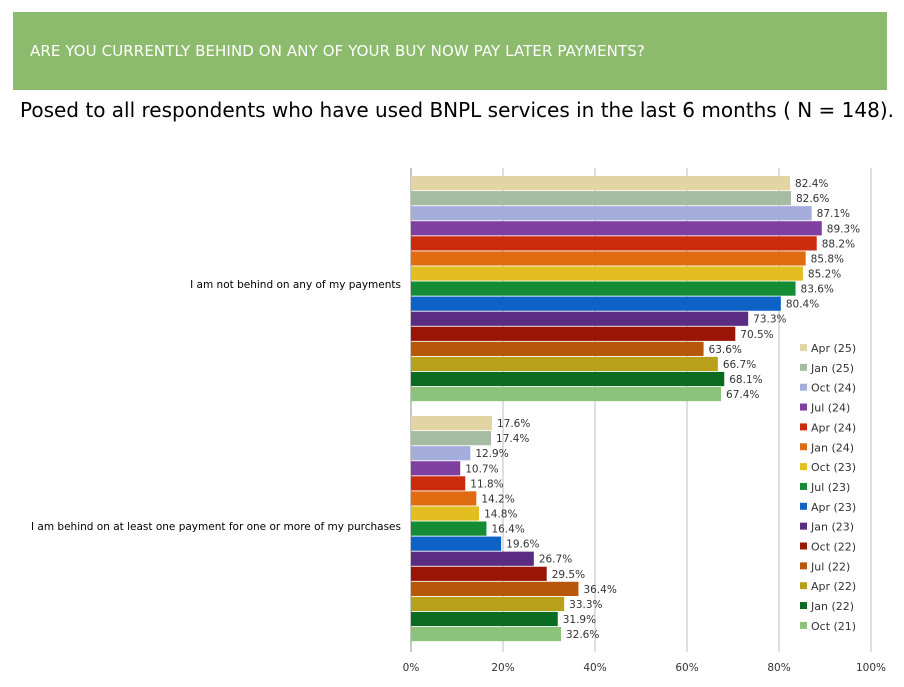 Image resolution: width=904 pixels, height=687 pixels. Describe the element at coordinates (769, 320) in the screenshot. I see `data-label: 73.3%` at that location.